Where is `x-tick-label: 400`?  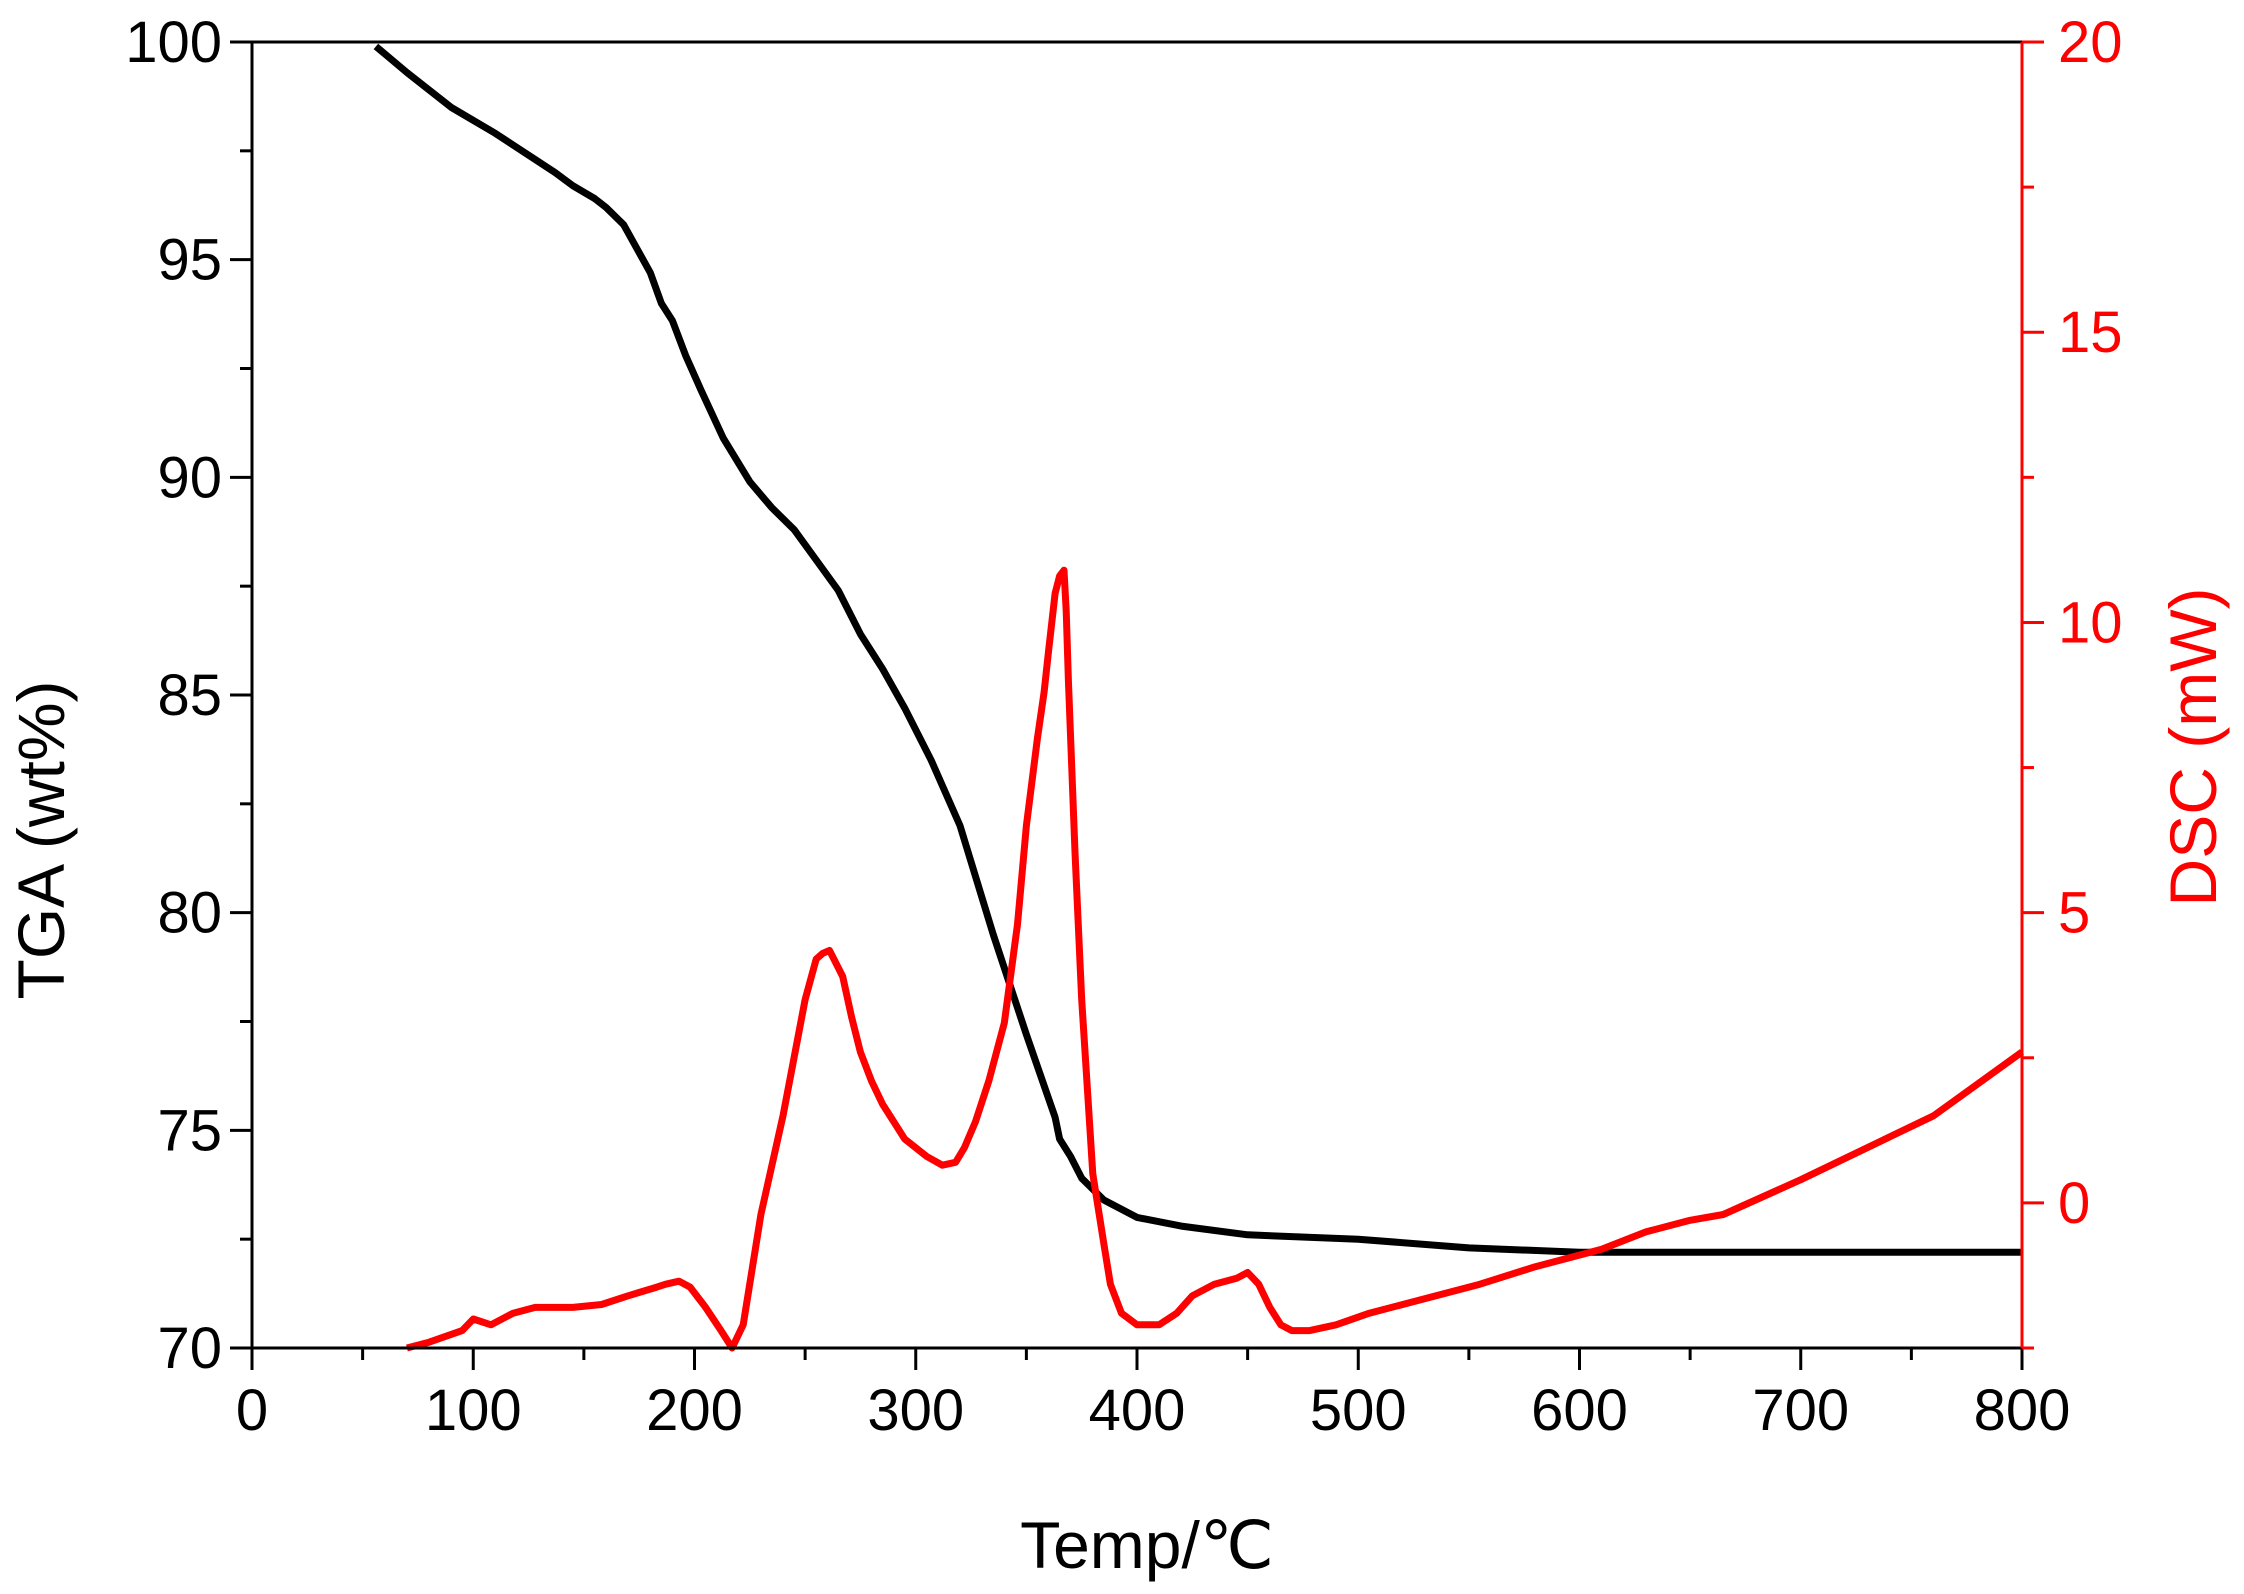 x-tick-label: 400 is located at coordinates (1137, 1410).